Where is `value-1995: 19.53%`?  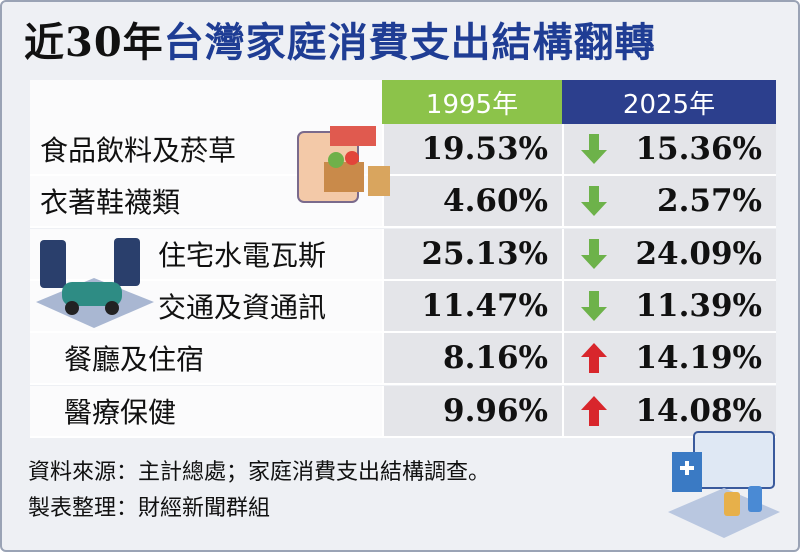
value-1995: 19.53% is located at coordinates (472, 150).